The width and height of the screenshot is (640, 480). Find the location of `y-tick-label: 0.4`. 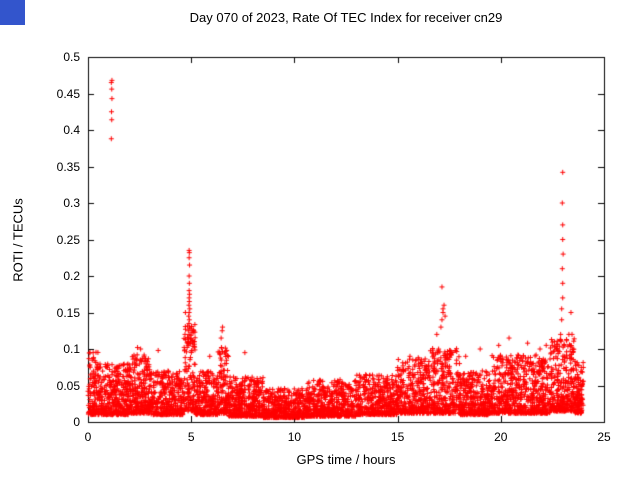

y-tick-label: 0.4 is located at coordinates (71, 130).